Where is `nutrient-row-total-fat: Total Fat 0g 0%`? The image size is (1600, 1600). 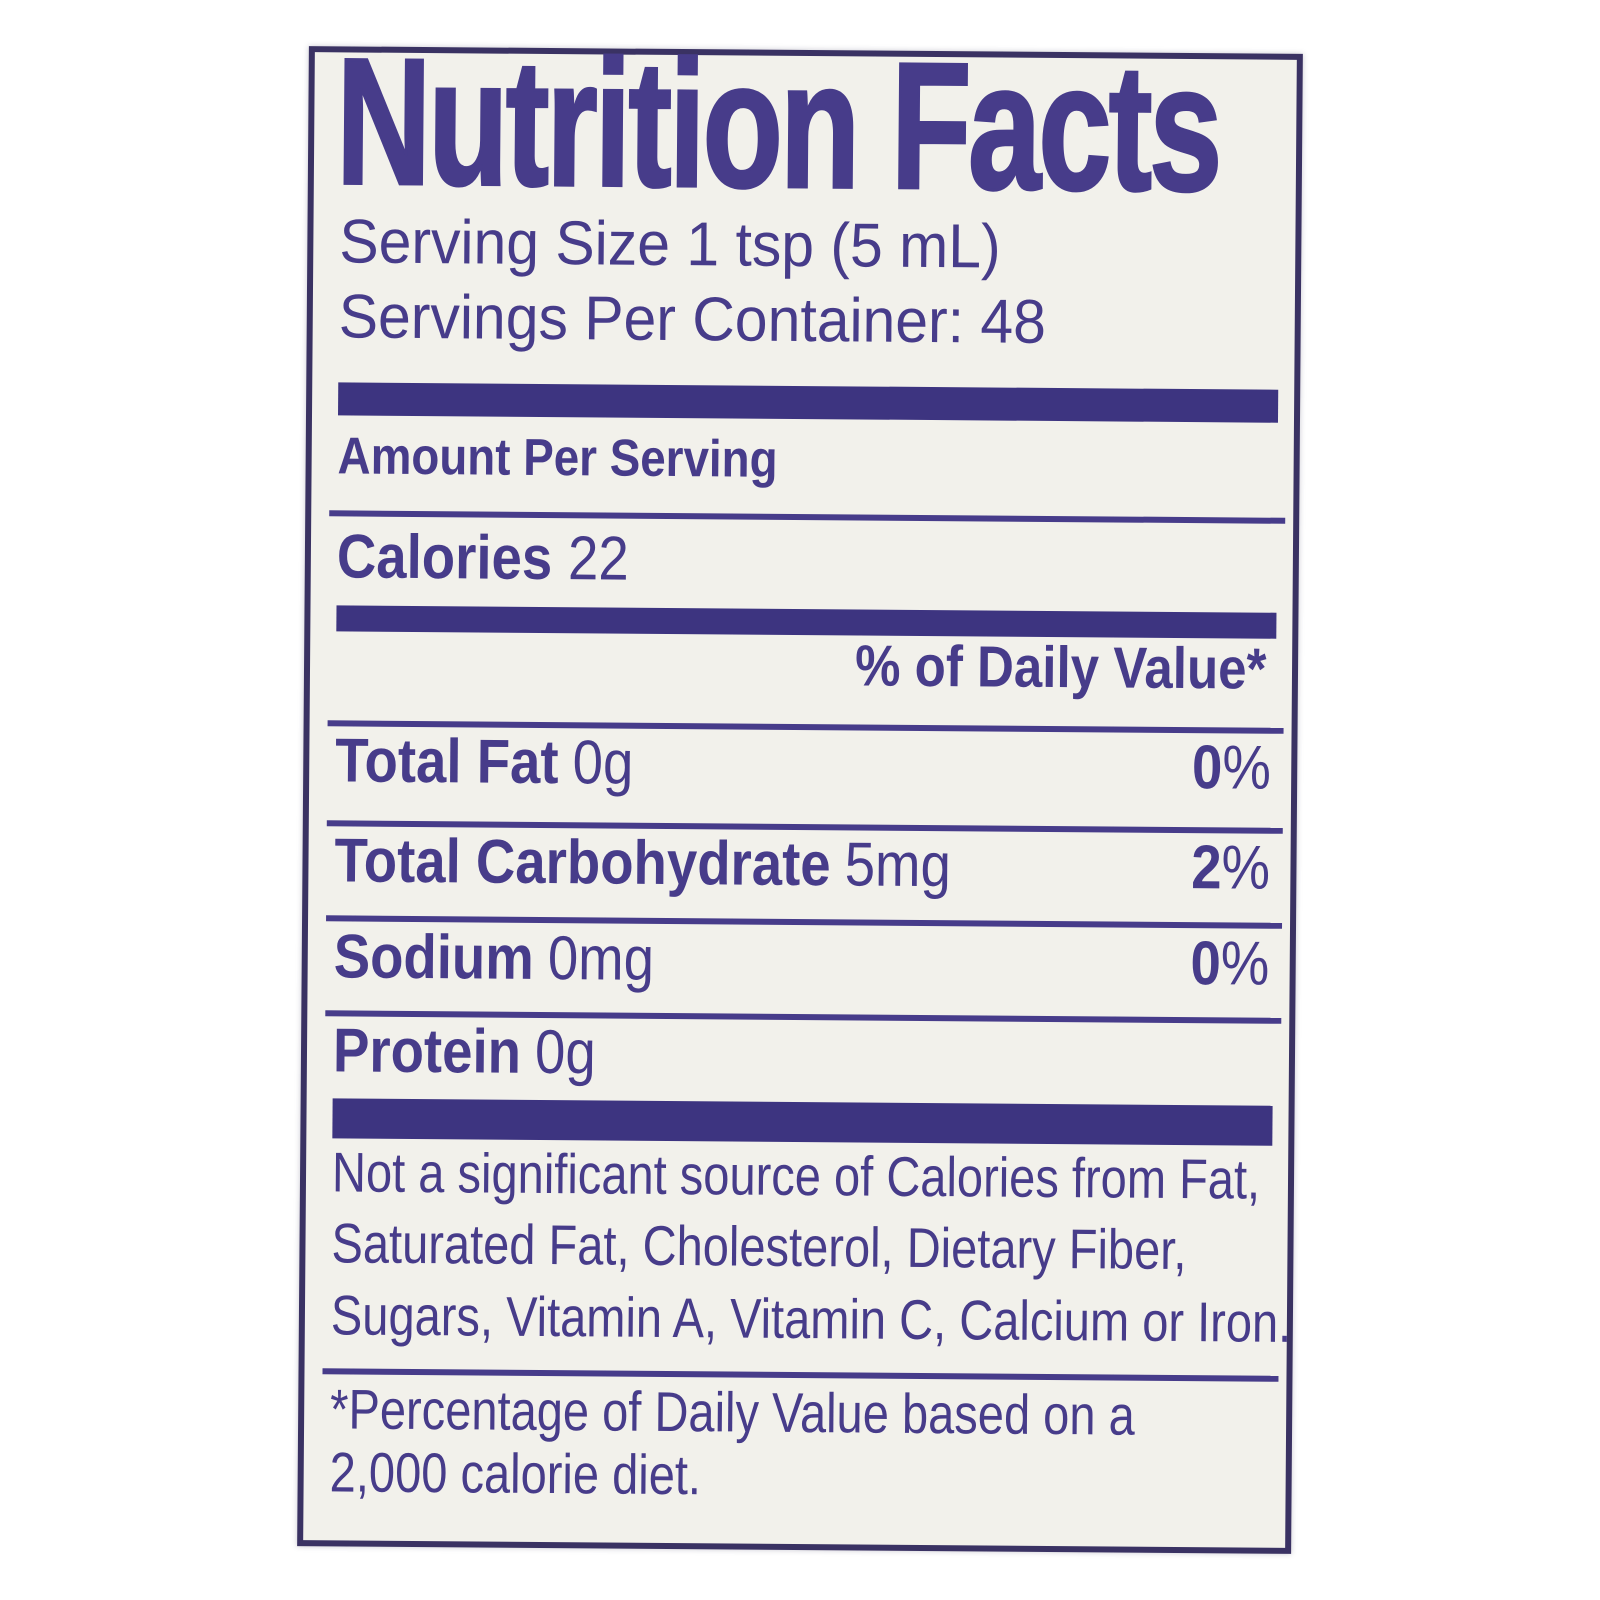
nutrient-row-total-fat: Total Fat 0g 0% is located at coordinates (803, 764).